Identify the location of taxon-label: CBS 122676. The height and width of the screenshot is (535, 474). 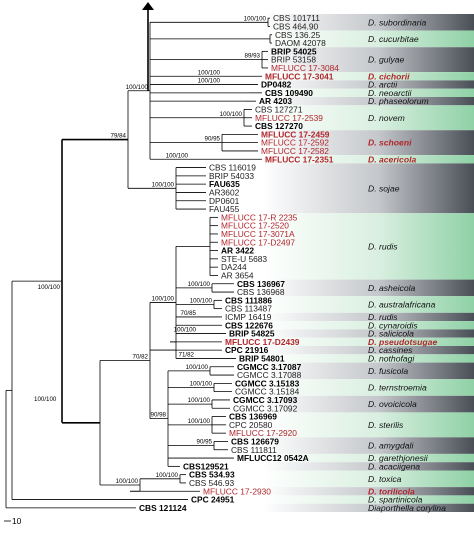
(249, 325).